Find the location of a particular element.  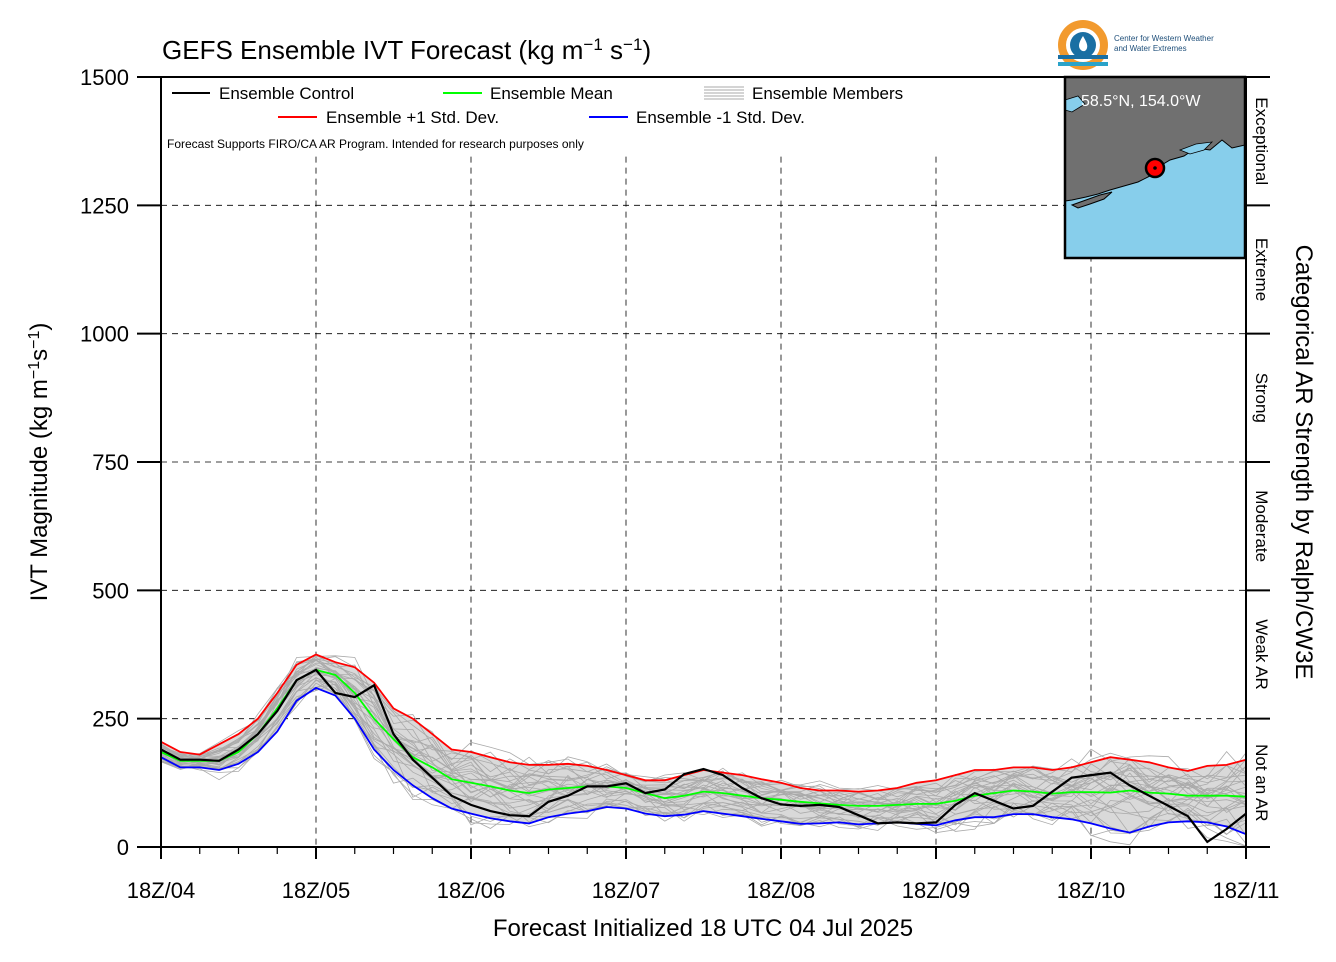

series-line-ensemble-mean is located at coordinates (703, 737).